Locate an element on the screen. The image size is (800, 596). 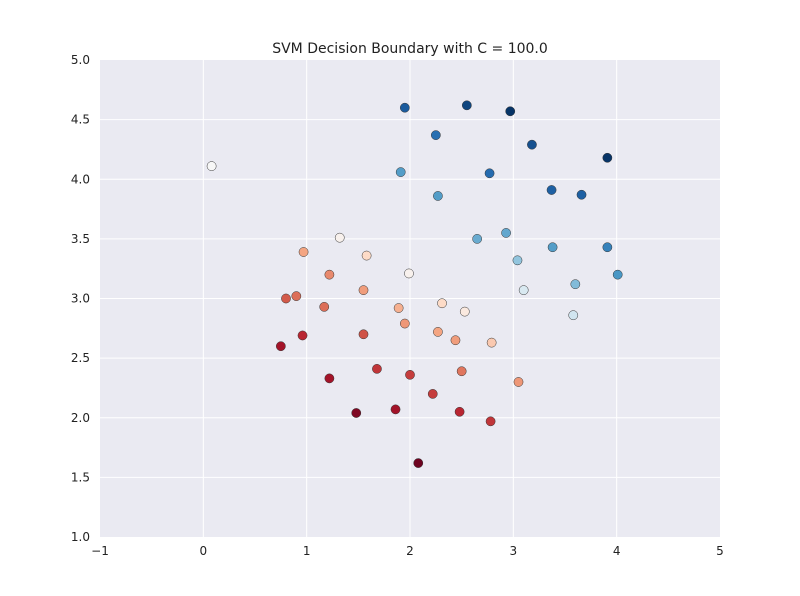
x-axis-ticks: −1 0 1 2 3 4 5 is located at coordinates (407, 551).